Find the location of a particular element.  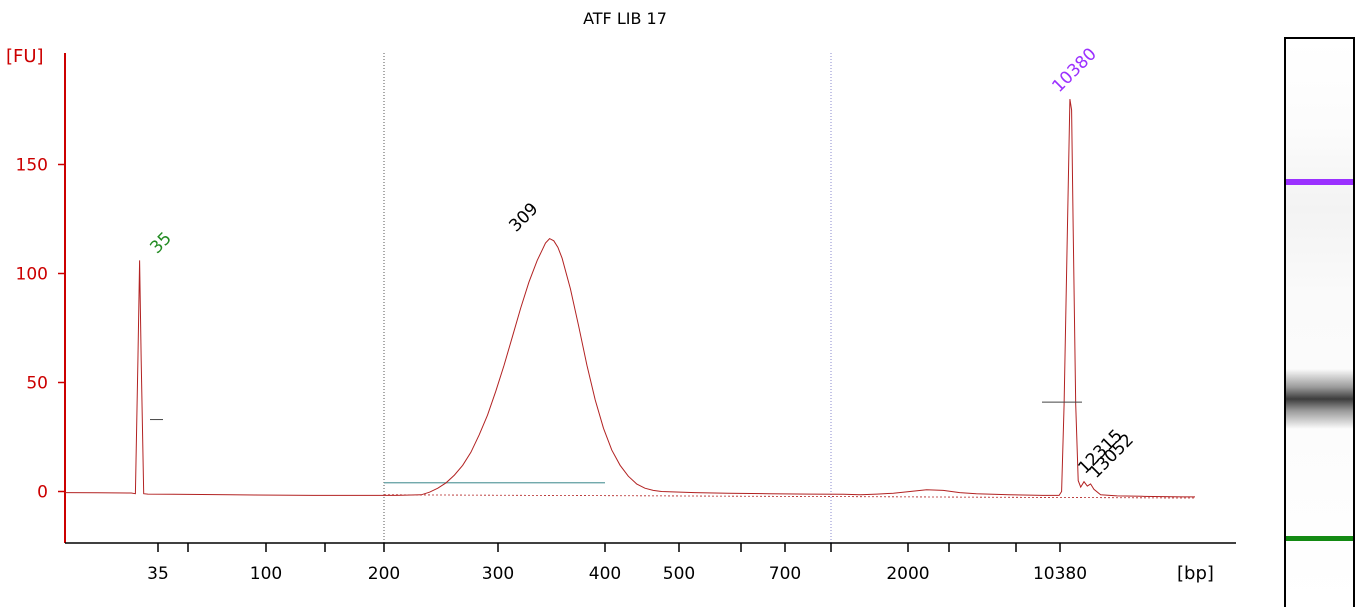

upper-marker-band is located at coordinates (1319, 182).